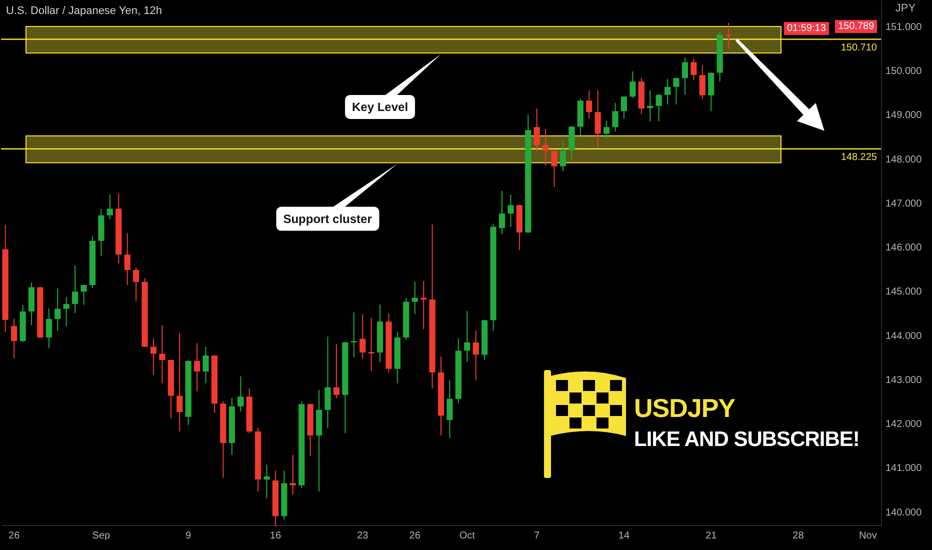 This screenshot has width=932, height=550. Describe the element at coordinates (904, 116) in the screenshot. I see `y-tick-label: 149.000` at that location.